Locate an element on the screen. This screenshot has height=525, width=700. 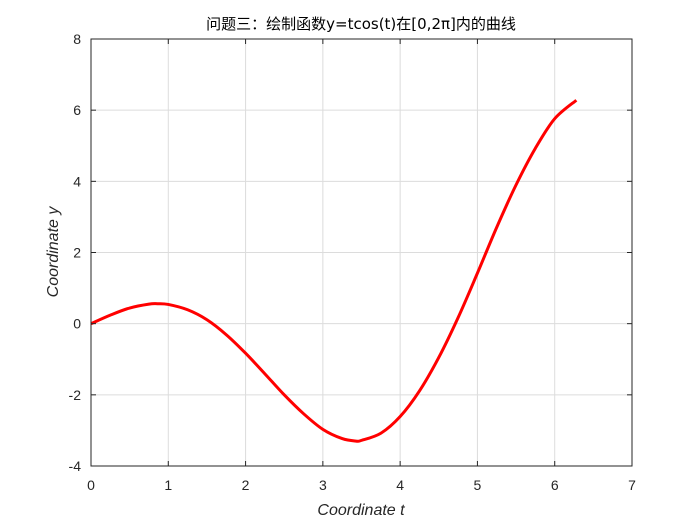
y-tick-label: -4 is located at coordinates (75, 466).